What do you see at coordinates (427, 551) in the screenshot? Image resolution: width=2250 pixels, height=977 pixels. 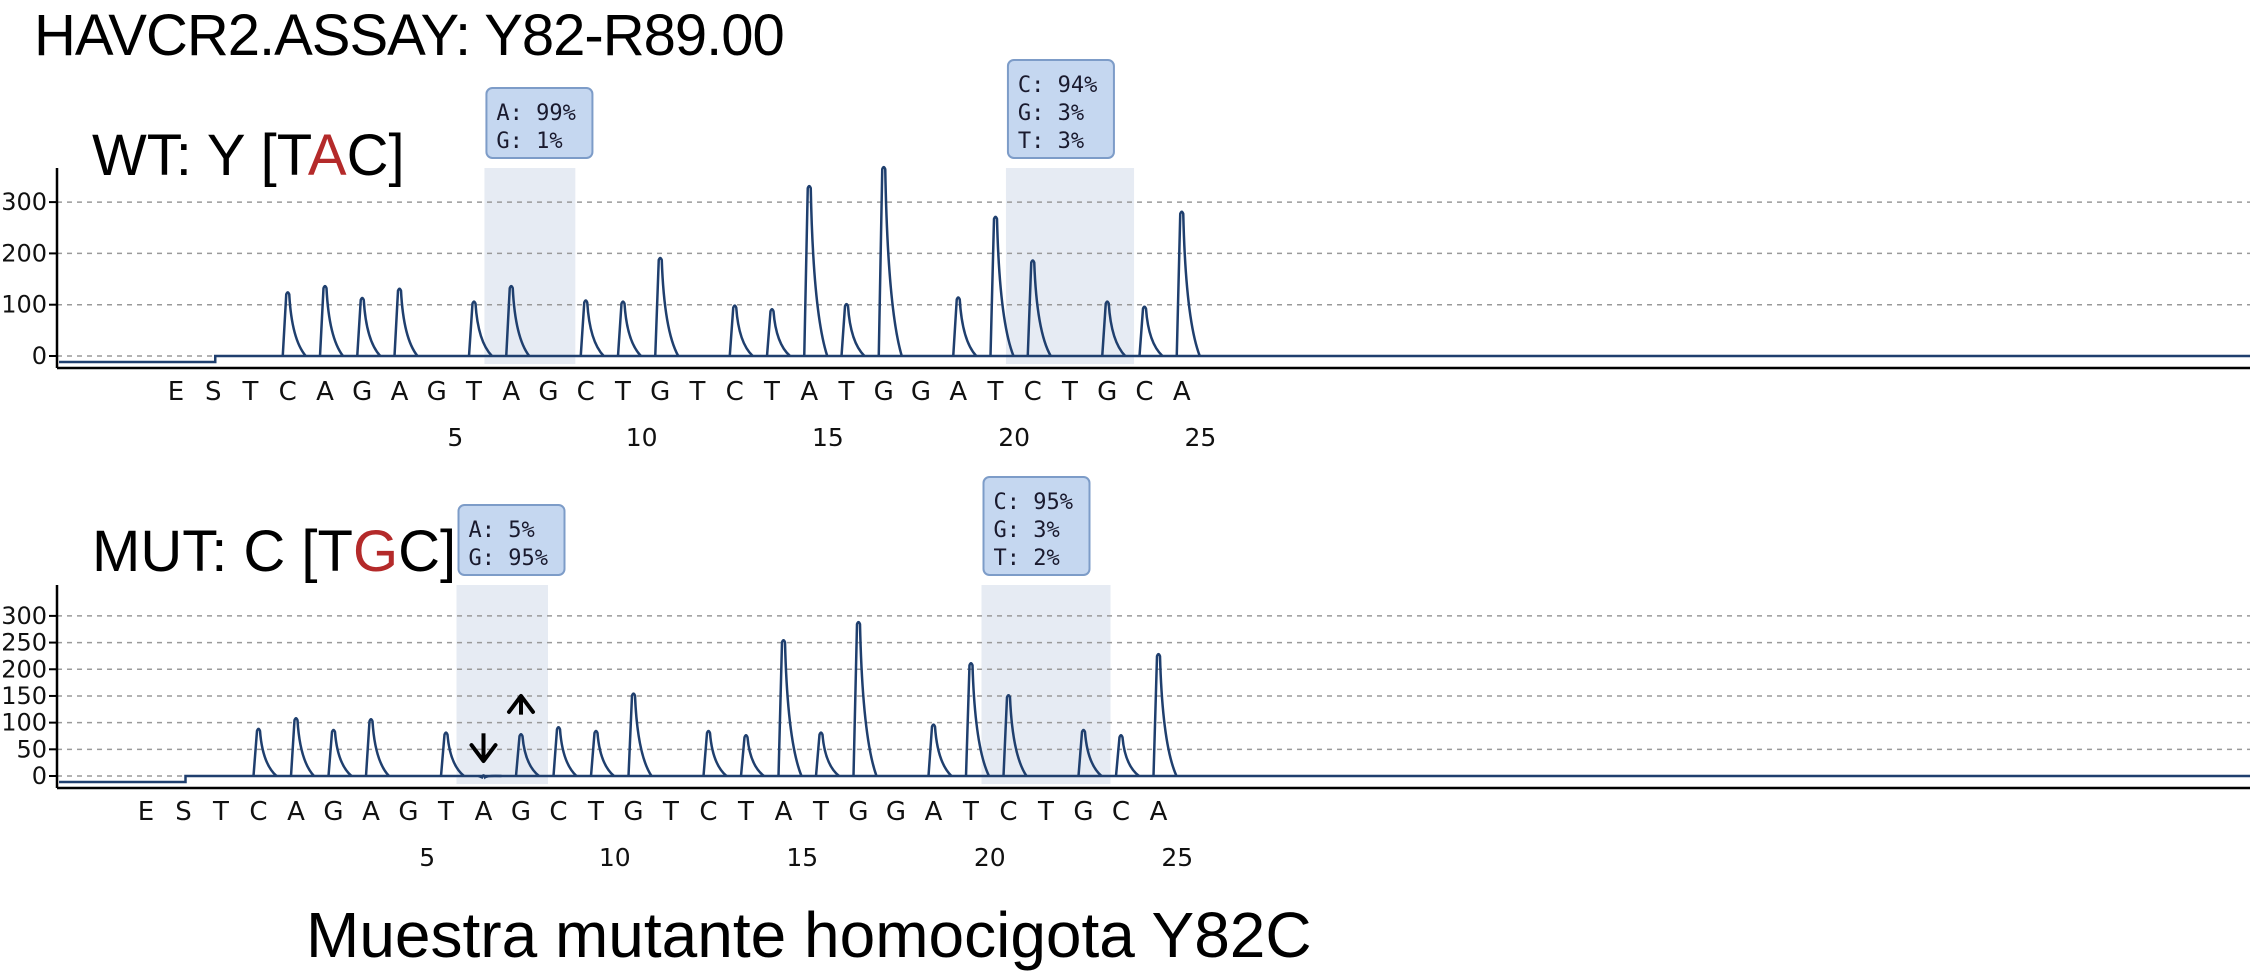 I see `mut-title-suffix: C]` at bounding box center [427, 551].